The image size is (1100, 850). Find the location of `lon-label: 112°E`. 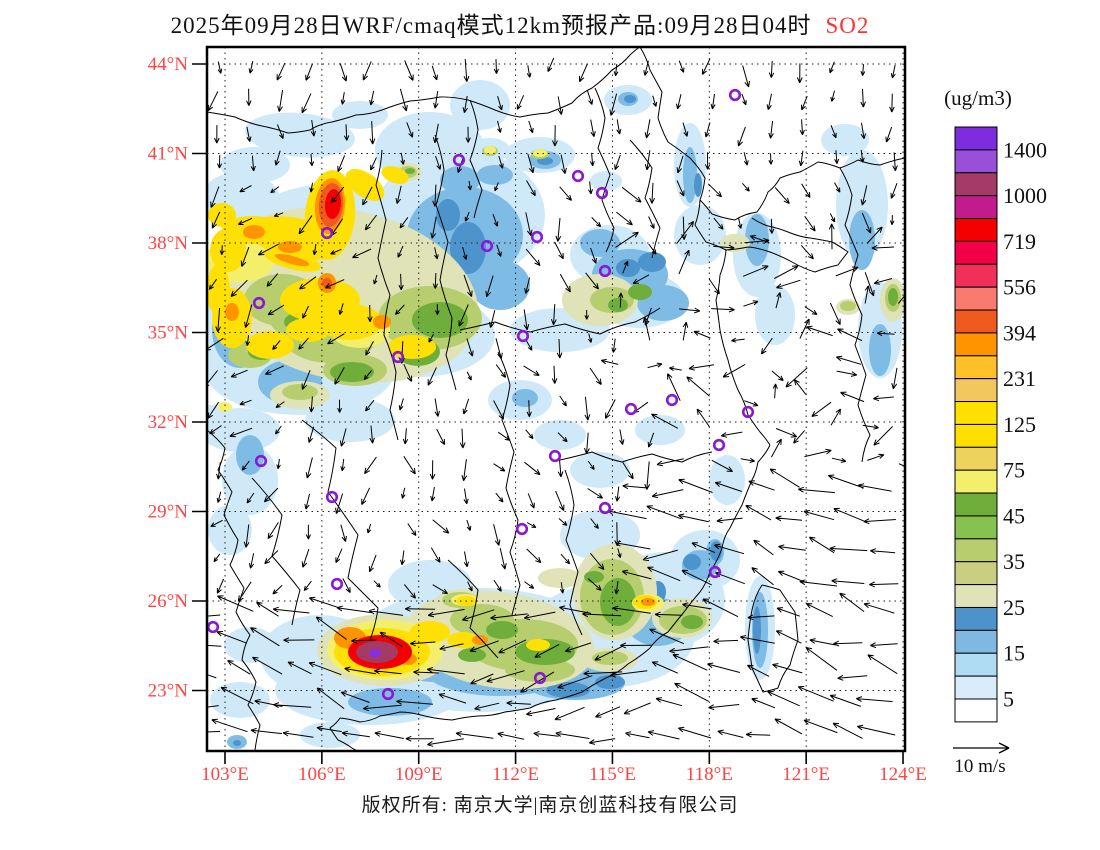

lon-label: 112°E is located at coordinates (515, 774).